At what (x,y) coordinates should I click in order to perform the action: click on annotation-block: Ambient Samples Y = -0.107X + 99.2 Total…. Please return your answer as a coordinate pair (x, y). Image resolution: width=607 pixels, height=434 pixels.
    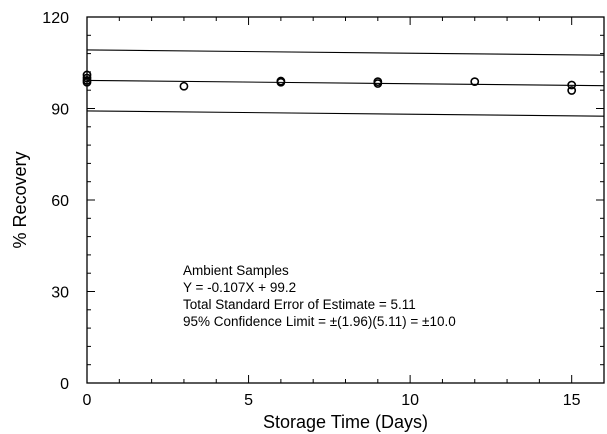
    Looking at the image, I should click on (319, 296).